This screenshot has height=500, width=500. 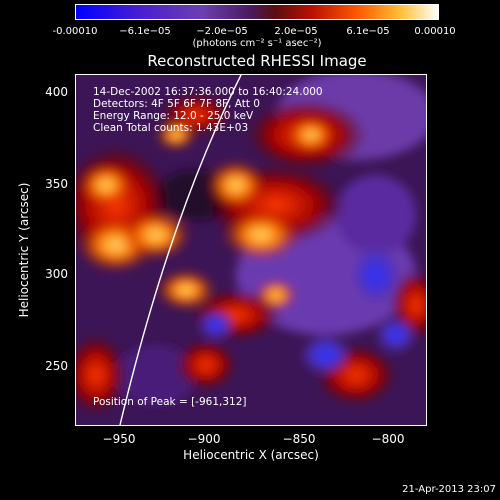 What do you see at coordinates (299, 439) in the screenshot?
I see `x-tick-label: −850` at bounding box center [299, 439].